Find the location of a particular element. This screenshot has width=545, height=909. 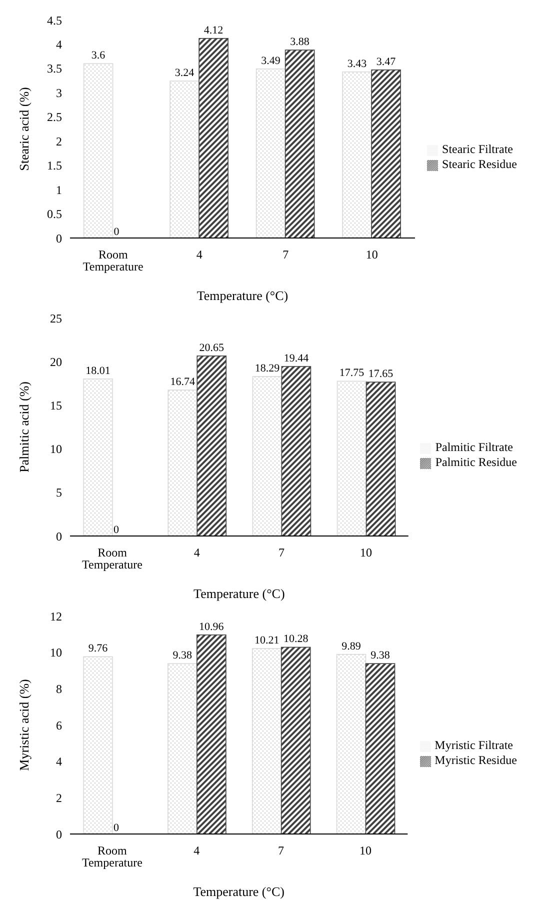

y-tick-label: 6 is located at coordinates (59, 725).